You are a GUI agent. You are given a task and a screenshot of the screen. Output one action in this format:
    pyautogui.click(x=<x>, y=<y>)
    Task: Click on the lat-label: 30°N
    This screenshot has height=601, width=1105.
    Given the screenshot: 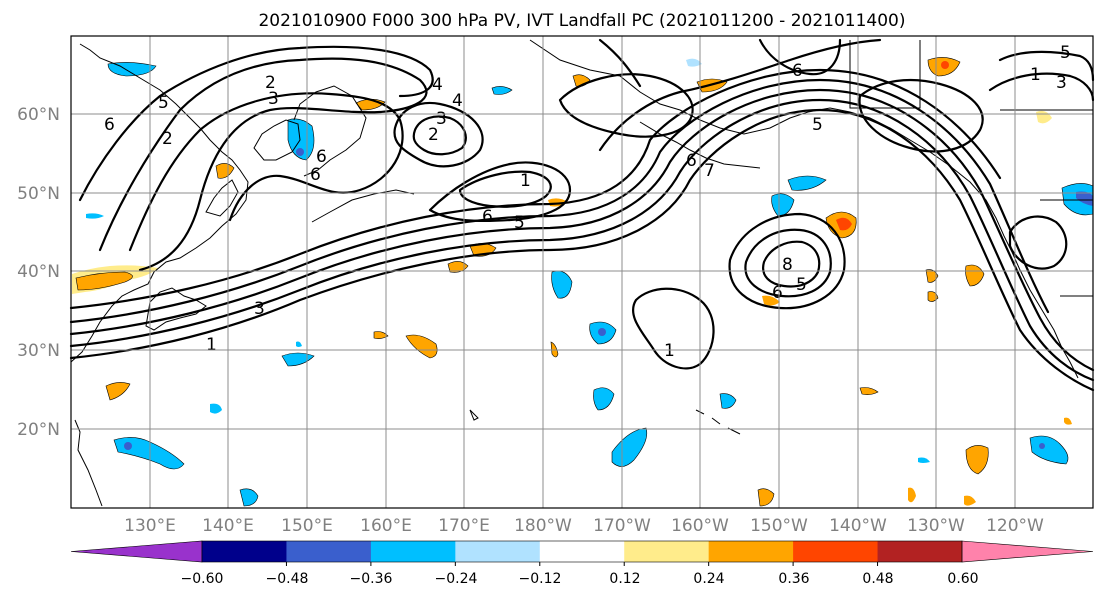 What is the action you would take?
    pyautogui.click(x=38, y=351)
    